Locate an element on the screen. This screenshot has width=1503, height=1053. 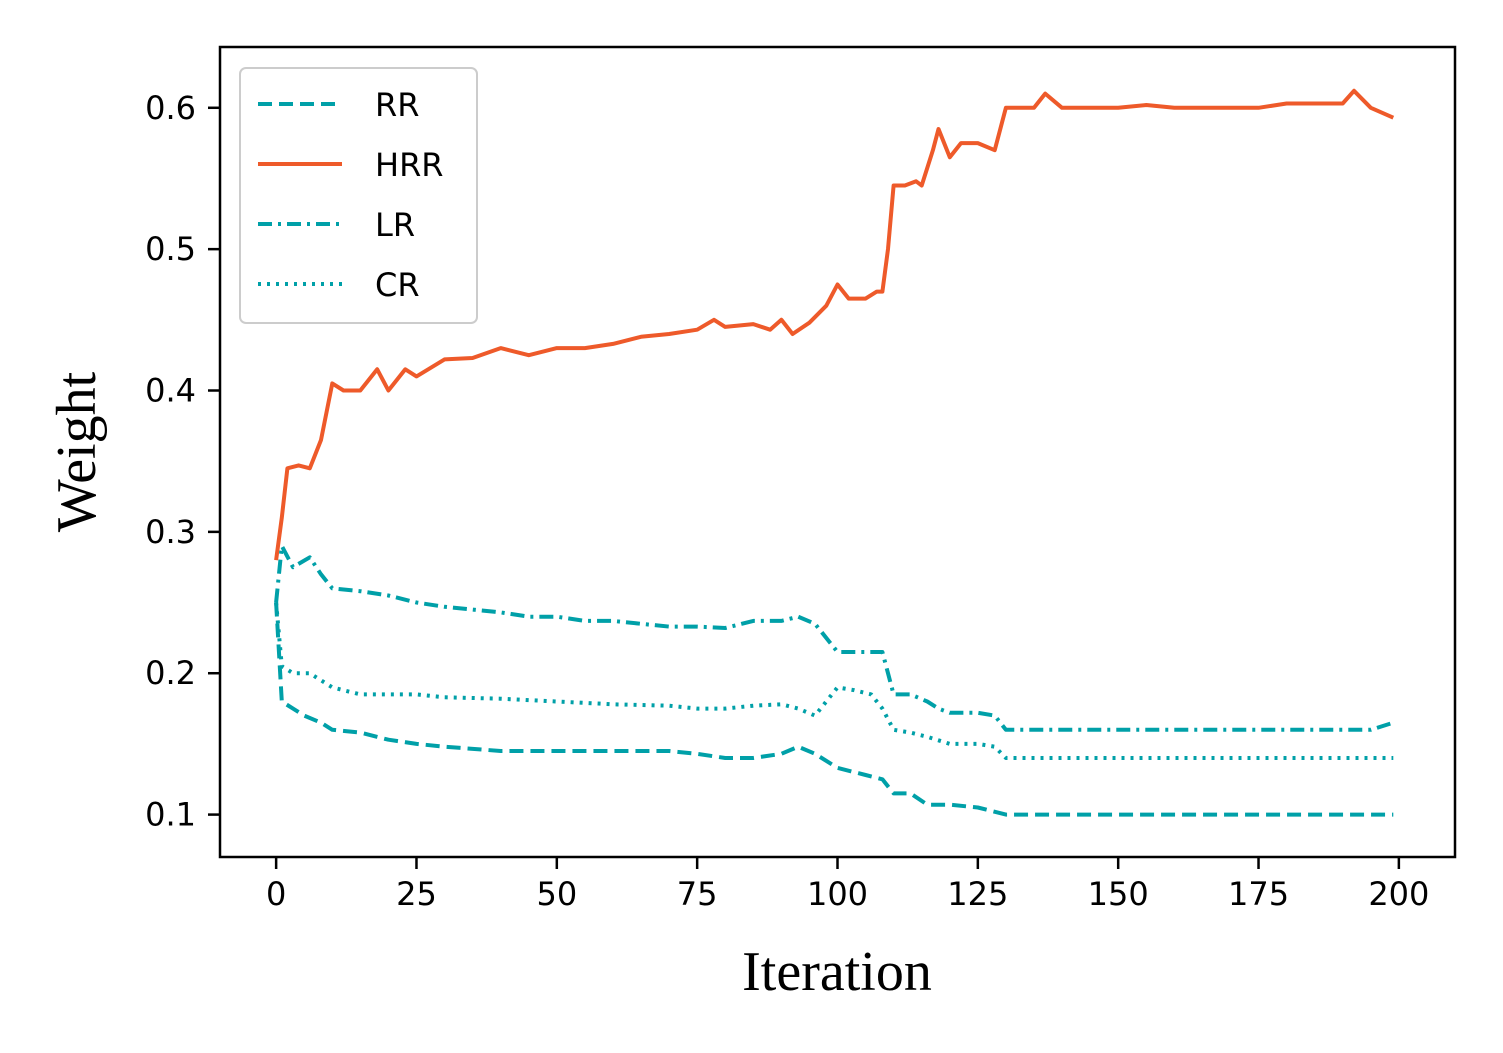
series-line-cr is located at coordinates (834, 681).